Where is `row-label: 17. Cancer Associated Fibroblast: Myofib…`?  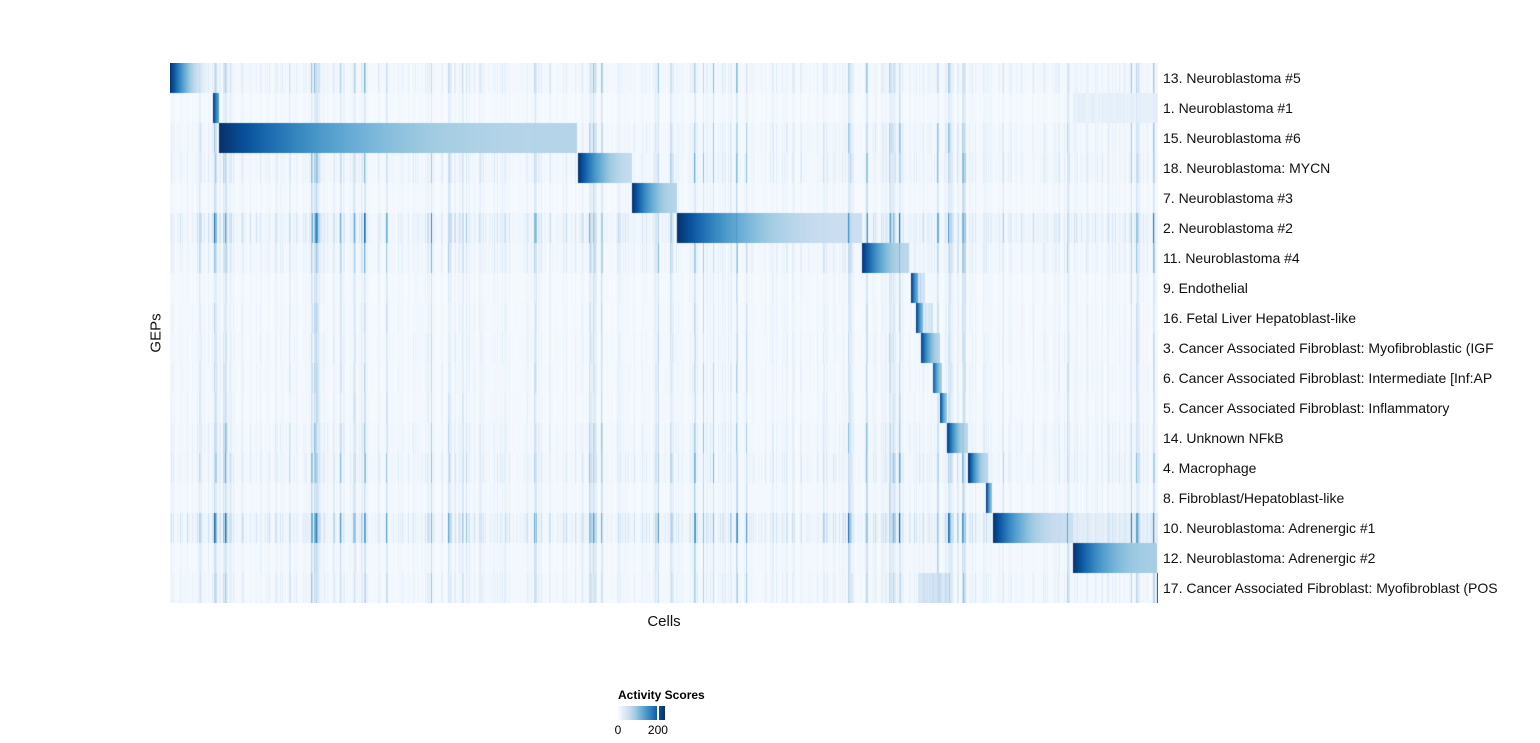
row-label: 17. Cancer Associated Fibroblast: Myofib… is located at coordinates (1330, 588).